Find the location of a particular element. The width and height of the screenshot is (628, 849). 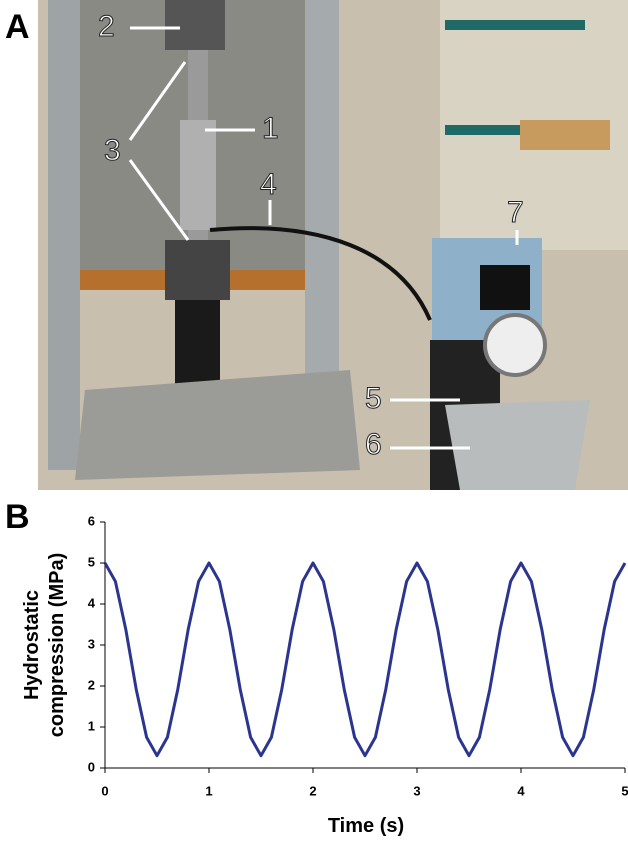

callout: 4 is located at coordinates (268, 184).